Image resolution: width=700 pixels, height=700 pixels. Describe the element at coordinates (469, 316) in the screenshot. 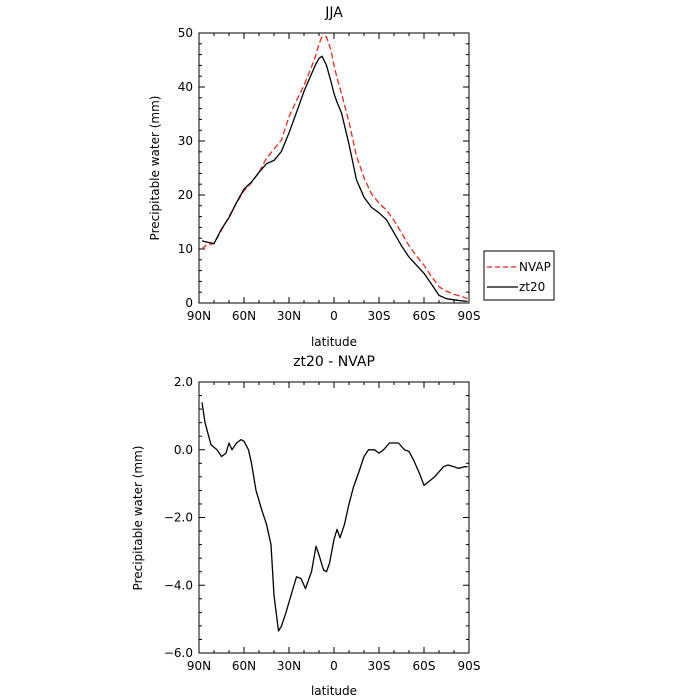

I see `top-x-tick-label: 90S` at that location.